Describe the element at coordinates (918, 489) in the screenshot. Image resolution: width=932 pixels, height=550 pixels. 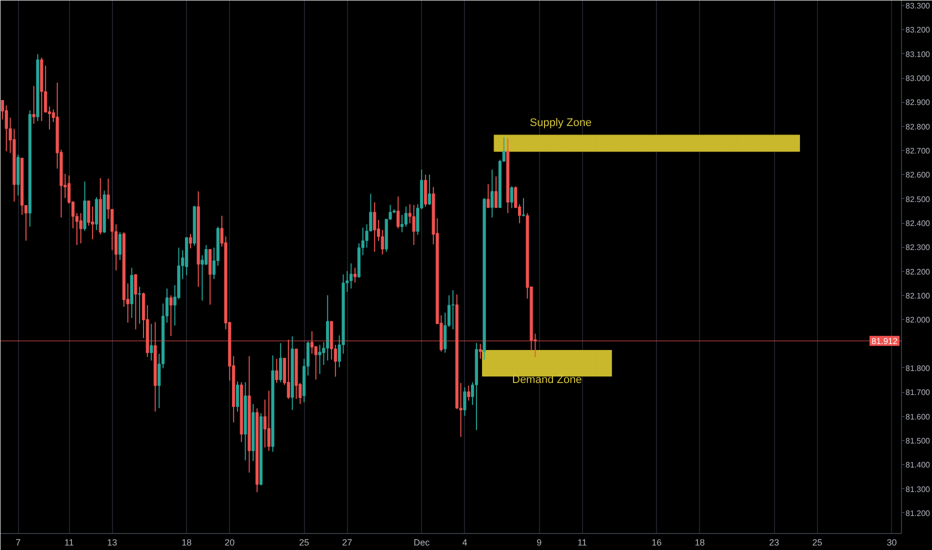
I see `y-tick-label: 81.300` at that location.